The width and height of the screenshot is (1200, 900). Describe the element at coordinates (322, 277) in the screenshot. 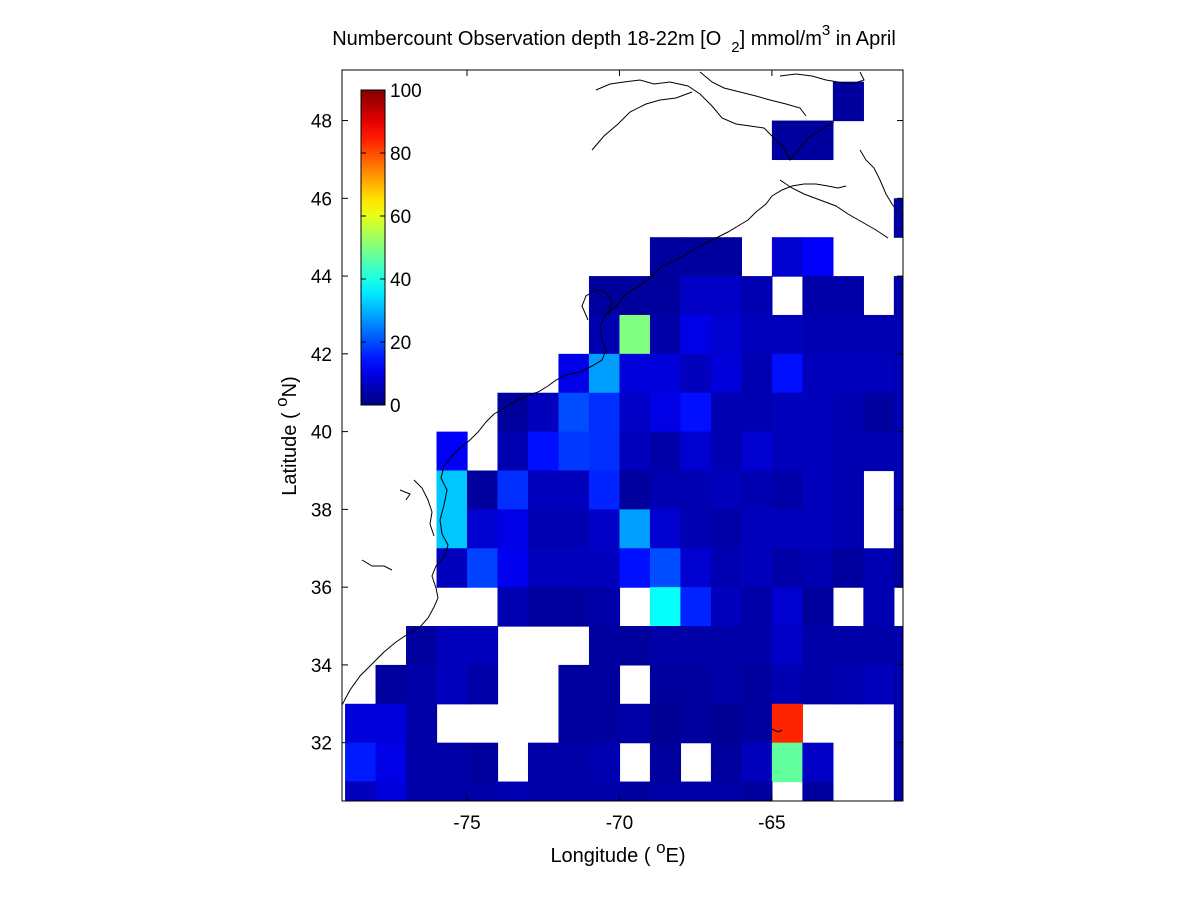

I see `y-tick-label: 44` at that location.